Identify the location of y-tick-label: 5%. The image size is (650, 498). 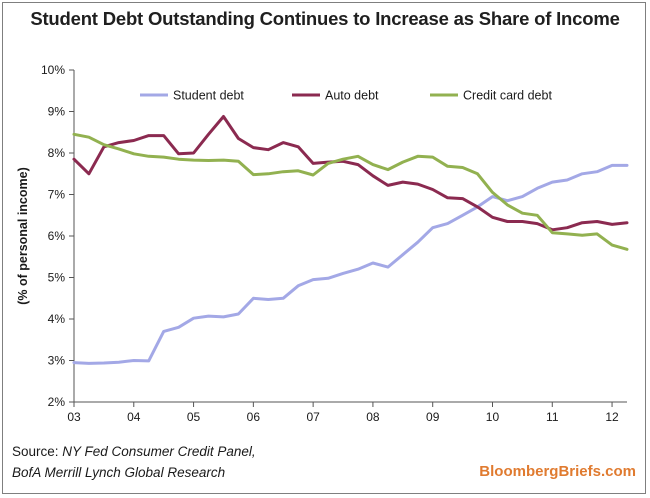
(57, 278).